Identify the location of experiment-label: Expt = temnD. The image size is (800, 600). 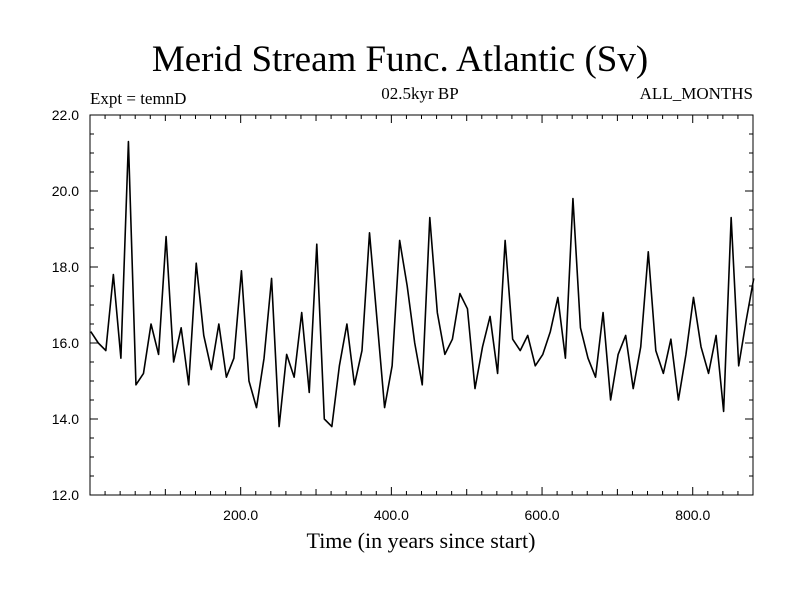
(138, 98).